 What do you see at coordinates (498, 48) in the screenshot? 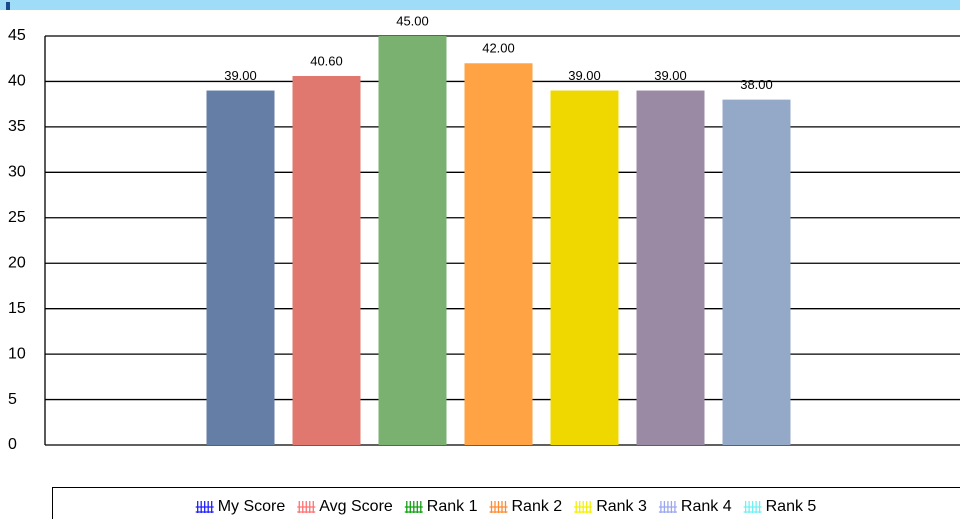
I see `value-label: 42.00` at bounding box center [498, 48].